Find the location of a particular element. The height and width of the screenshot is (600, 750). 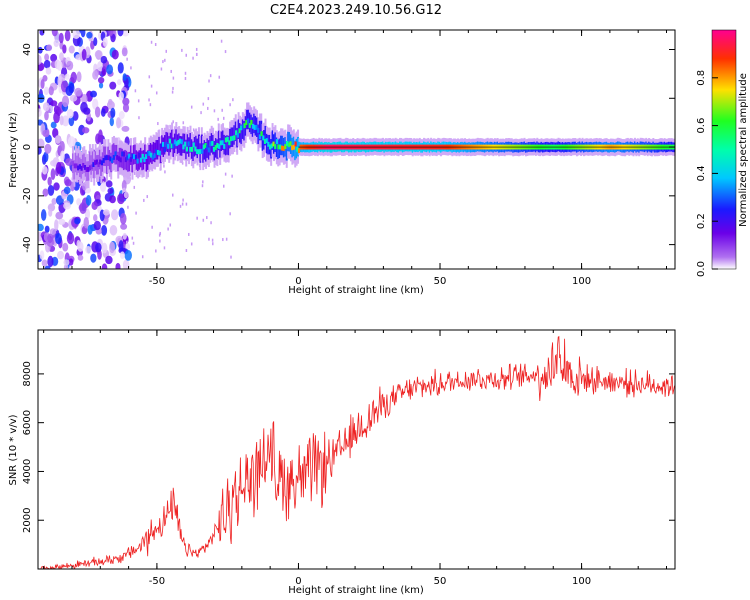

spectrogram-x-tick-label: 100 is located at coordinates (581, 281).